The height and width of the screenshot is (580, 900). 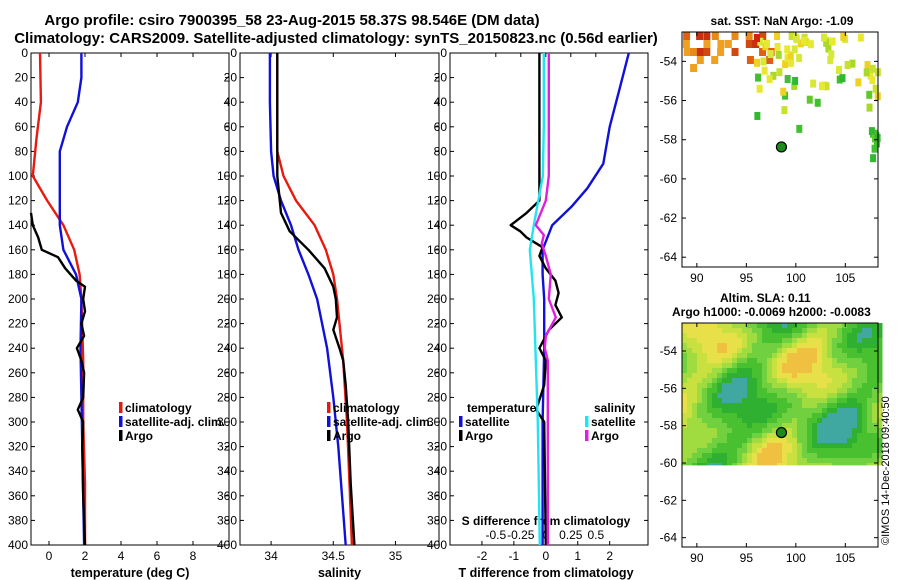 What do you see at coordinates (437, 250) in the screenshot?
I see `y-tick-label: 160` at bounding box center [437, 250].